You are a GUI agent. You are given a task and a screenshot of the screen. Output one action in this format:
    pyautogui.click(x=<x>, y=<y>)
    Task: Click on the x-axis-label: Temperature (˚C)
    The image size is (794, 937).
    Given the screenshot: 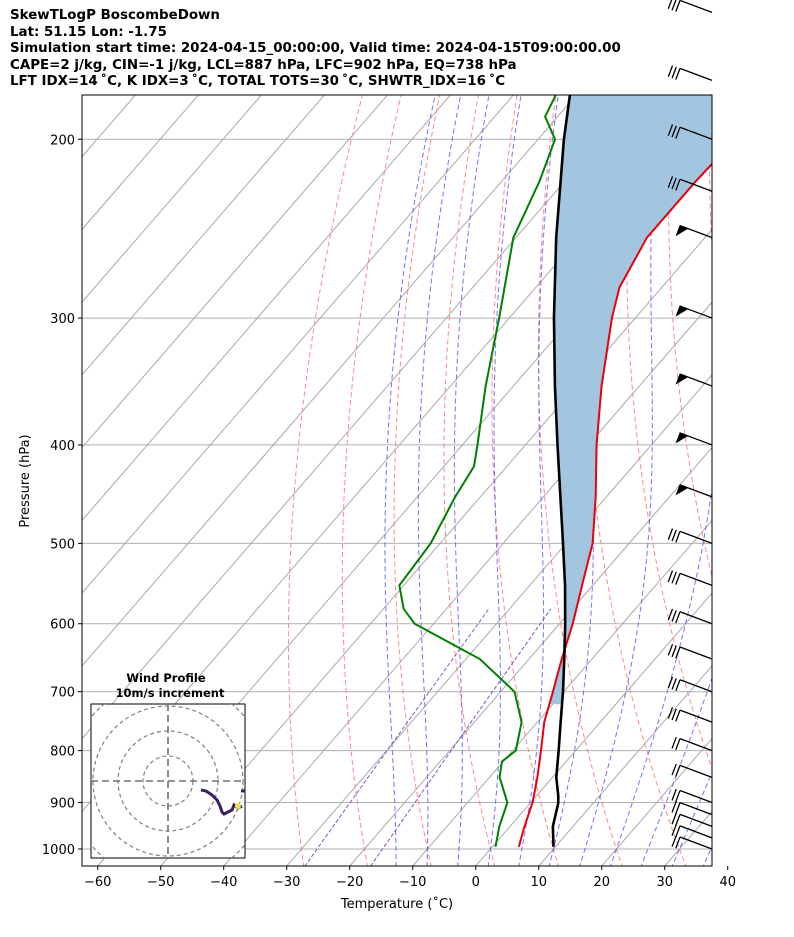 What is the action you would take?
    pyautogui.click(x=396, y=904)
    